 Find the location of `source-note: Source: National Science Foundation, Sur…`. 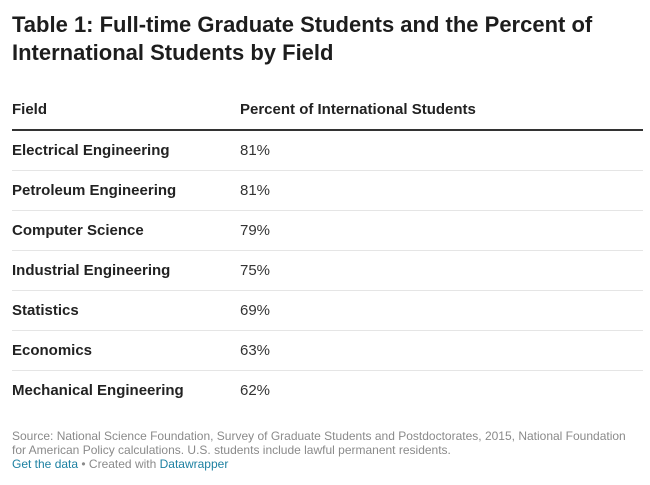

source-note: Source: National Science Foundation, Sur… is located at coordinates (319, 443).